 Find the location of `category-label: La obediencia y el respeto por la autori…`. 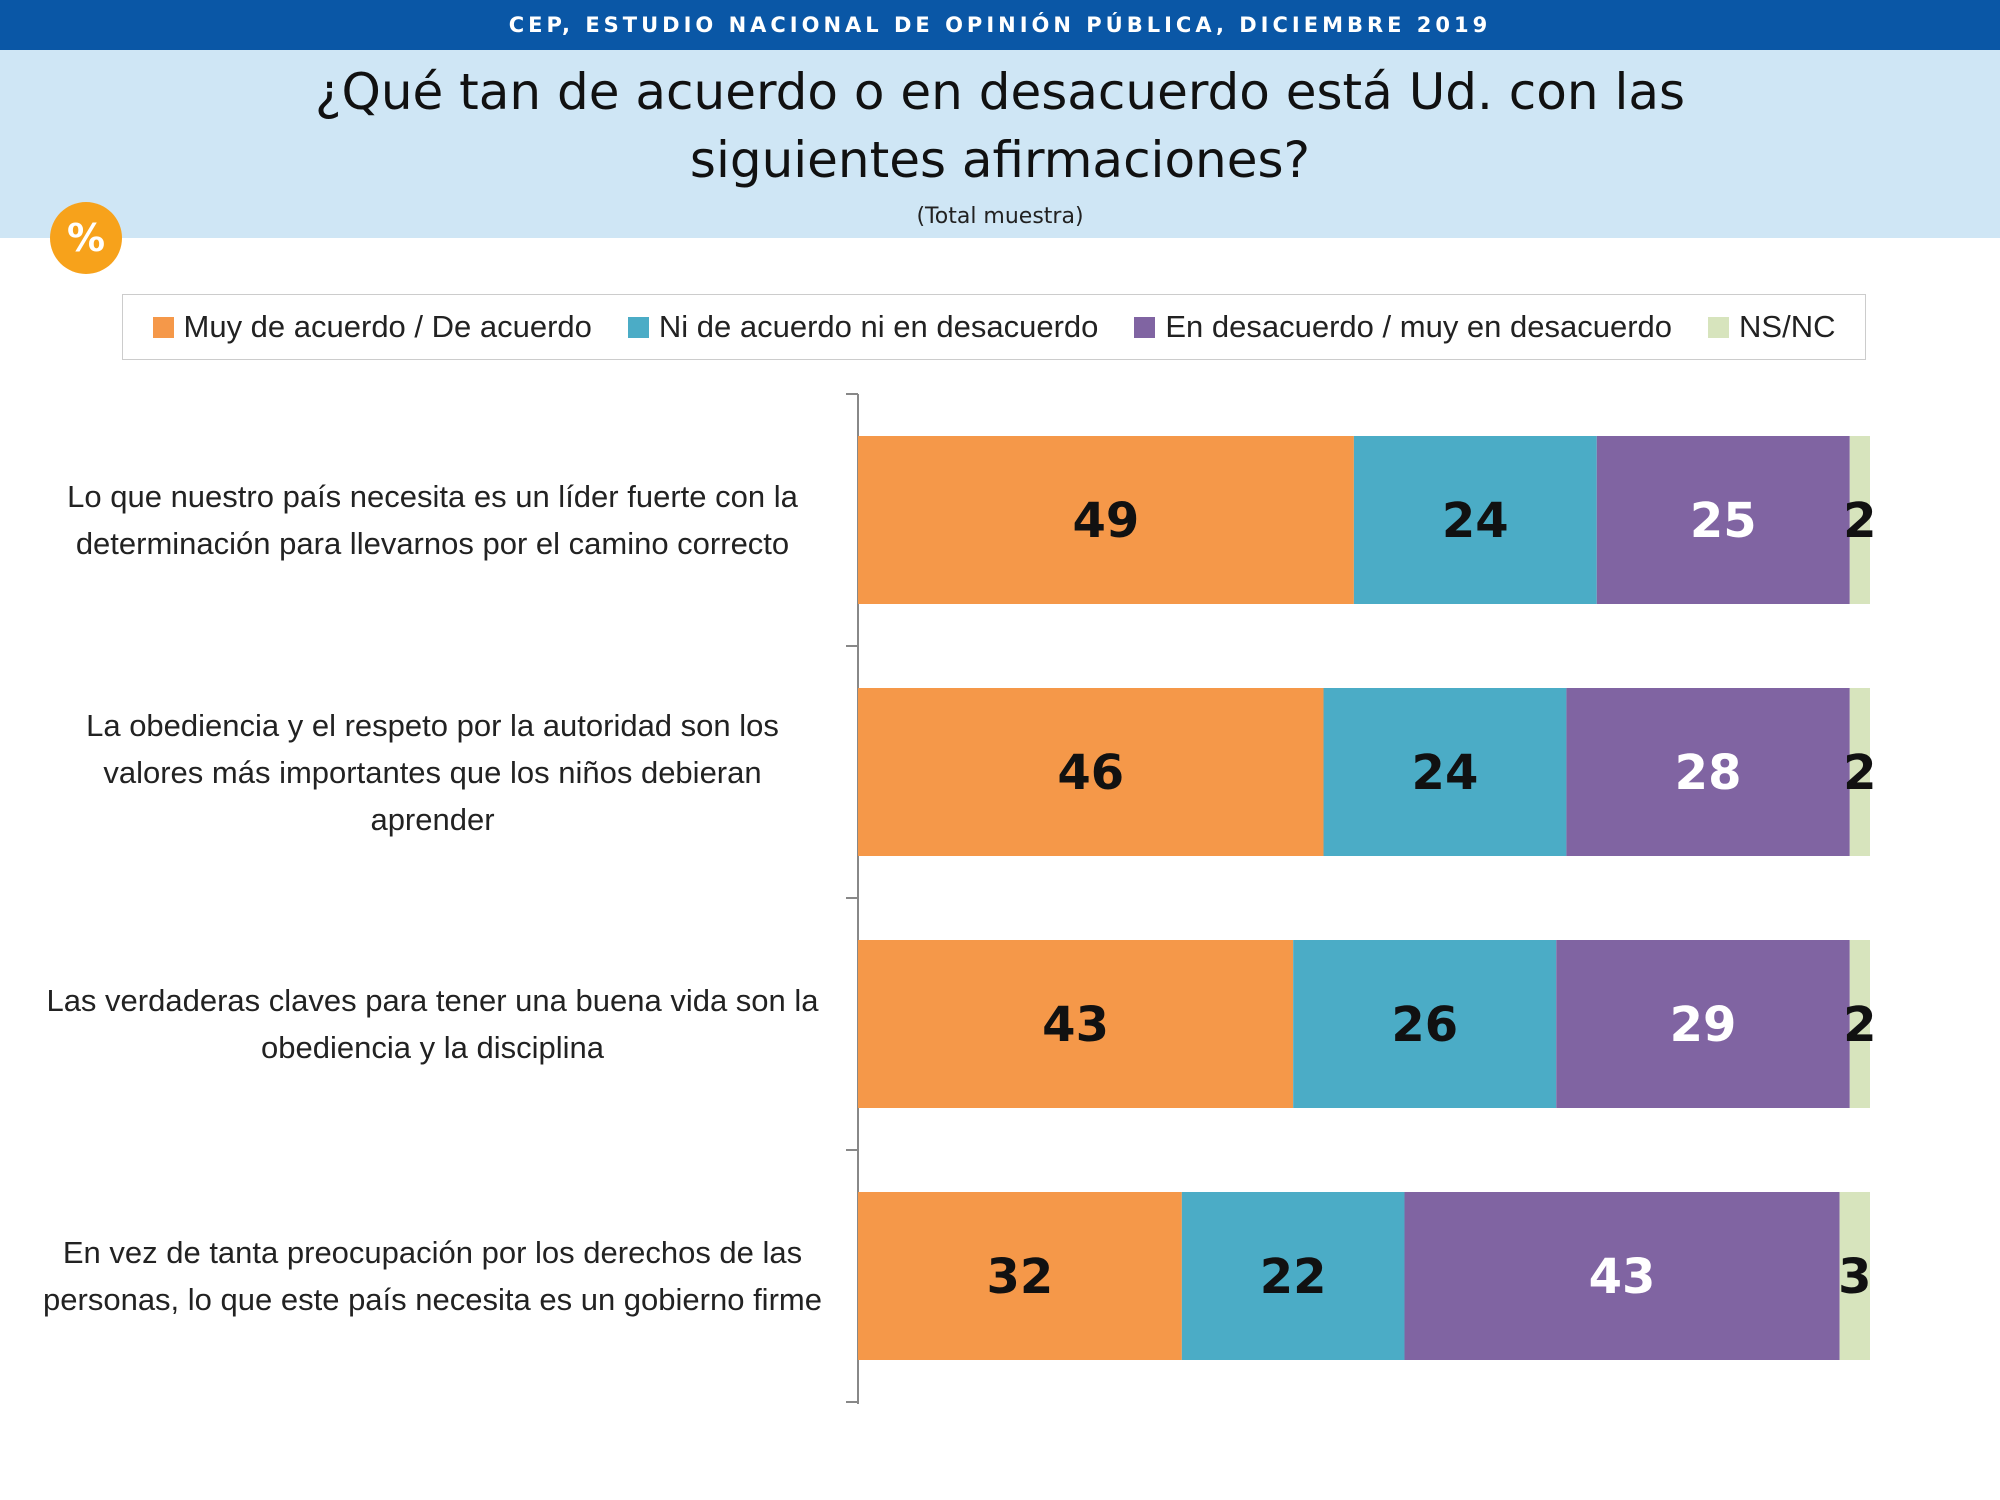

category-label: La obediencia y el respeto por la autori… is located at coordinates (432, 772).